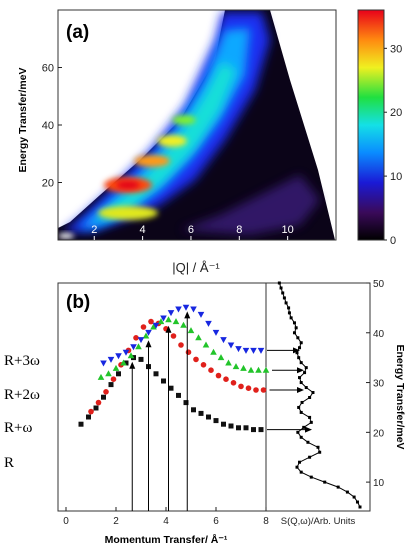  I want to click on panel-b-right-ytick-label: 30, so click(379, 384).